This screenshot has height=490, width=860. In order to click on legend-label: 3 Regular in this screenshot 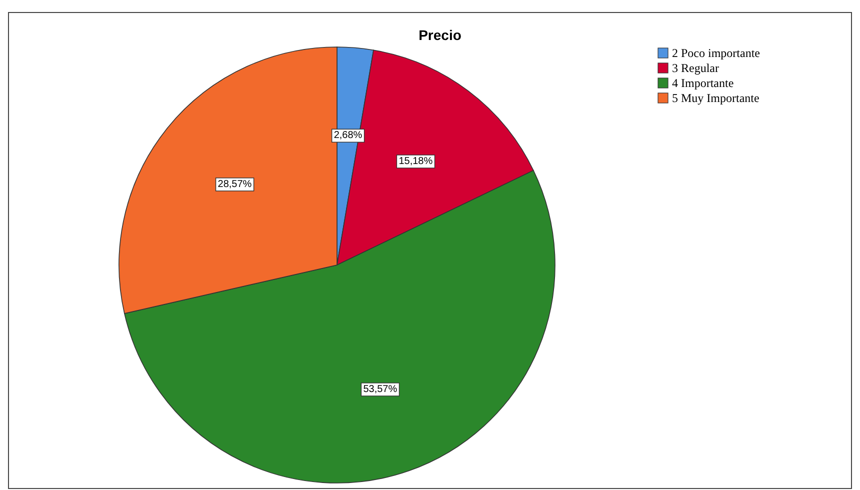, I will do `click(695, 68)`.